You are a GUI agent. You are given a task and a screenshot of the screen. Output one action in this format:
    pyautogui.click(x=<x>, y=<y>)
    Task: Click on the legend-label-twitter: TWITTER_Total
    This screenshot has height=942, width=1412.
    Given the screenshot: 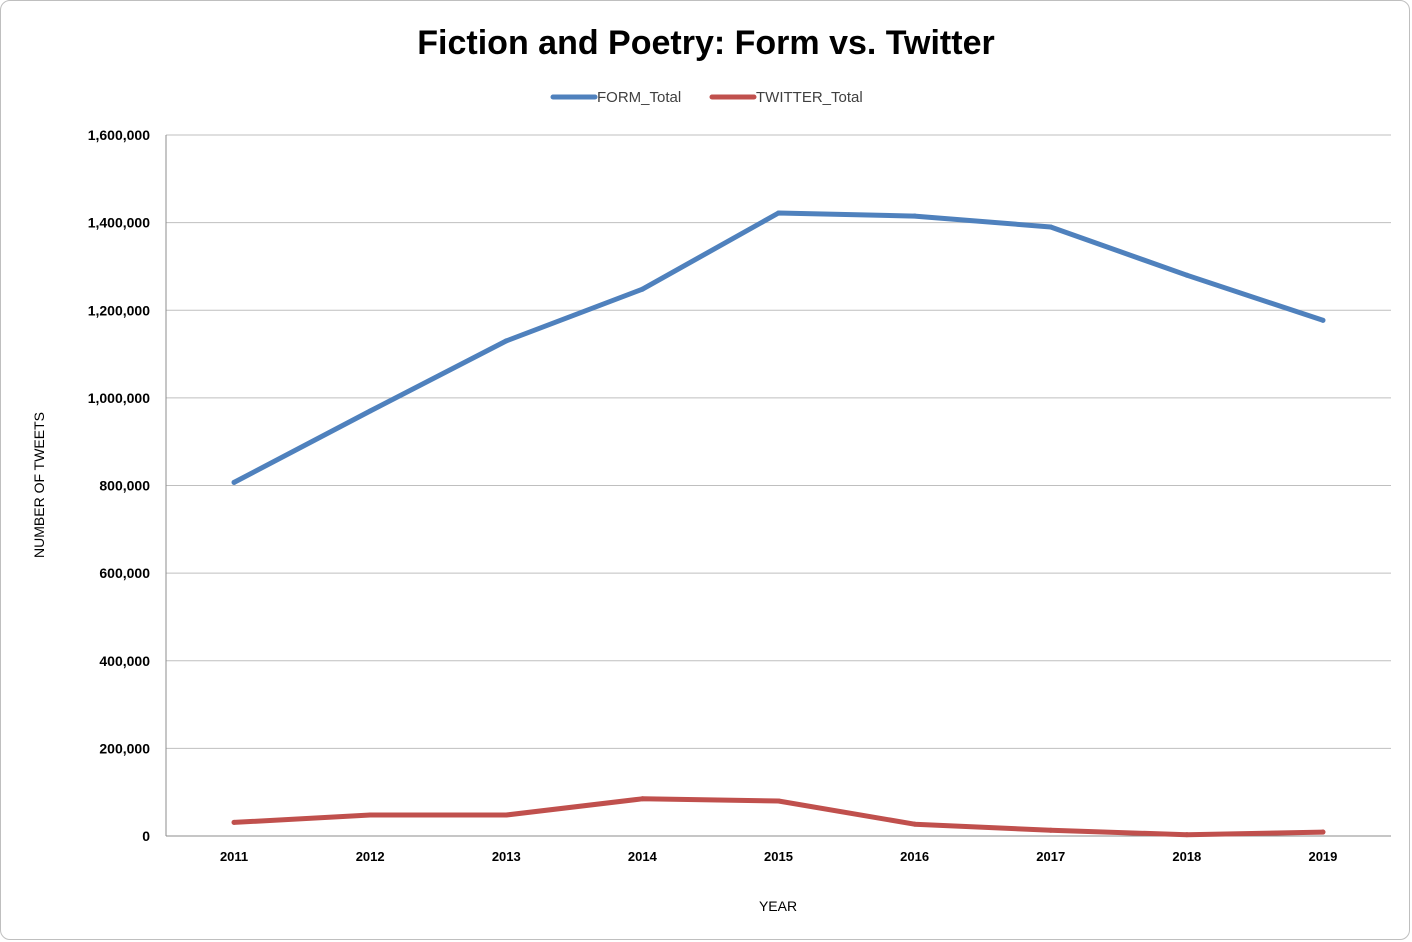 What is the action you would take?
    pyautogui.click(x=809, y=97)
    